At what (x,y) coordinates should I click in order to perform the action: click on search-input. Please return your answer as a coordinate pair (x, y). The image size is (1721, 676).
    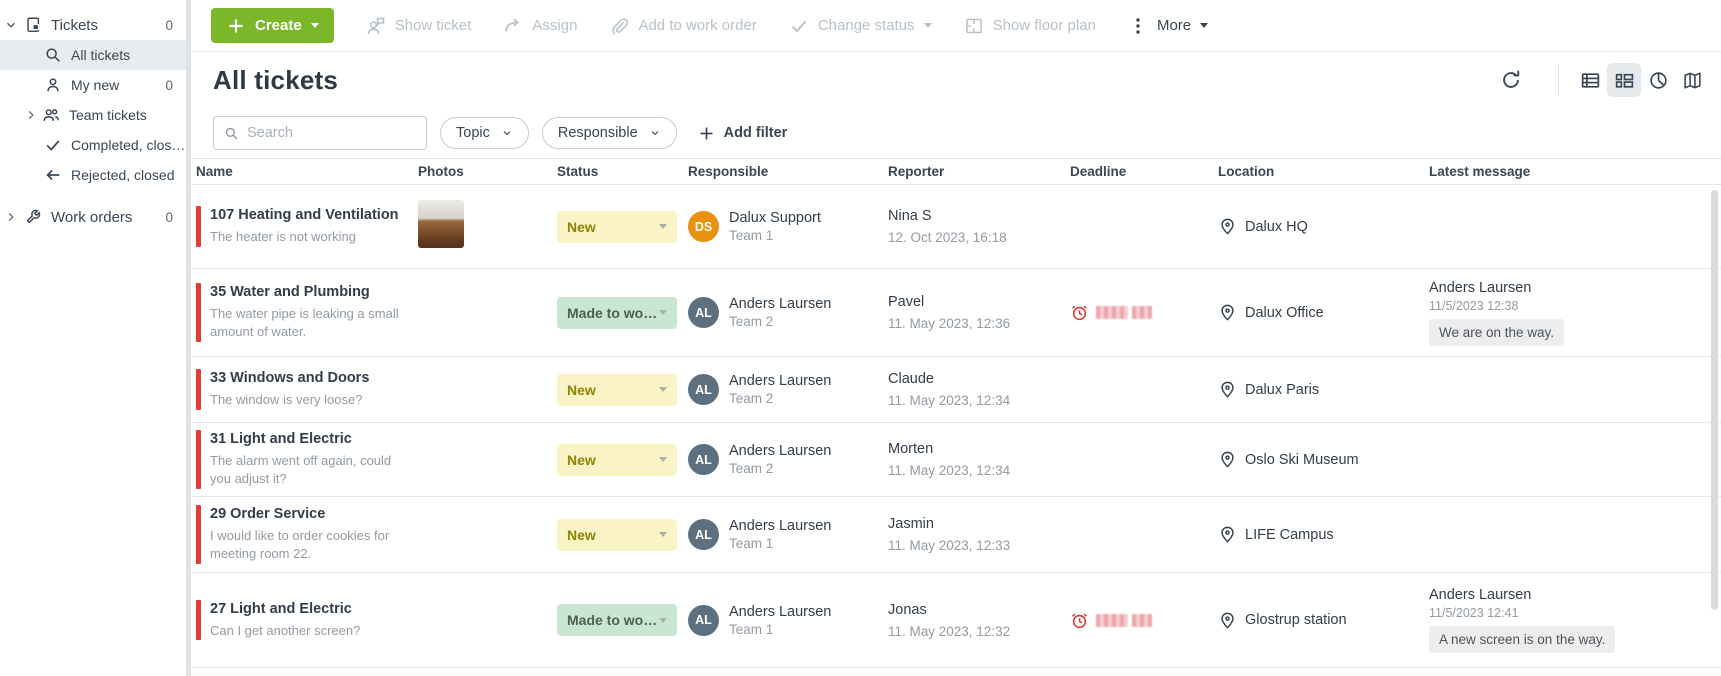
    Looking at the image, I should click on (331, 133).